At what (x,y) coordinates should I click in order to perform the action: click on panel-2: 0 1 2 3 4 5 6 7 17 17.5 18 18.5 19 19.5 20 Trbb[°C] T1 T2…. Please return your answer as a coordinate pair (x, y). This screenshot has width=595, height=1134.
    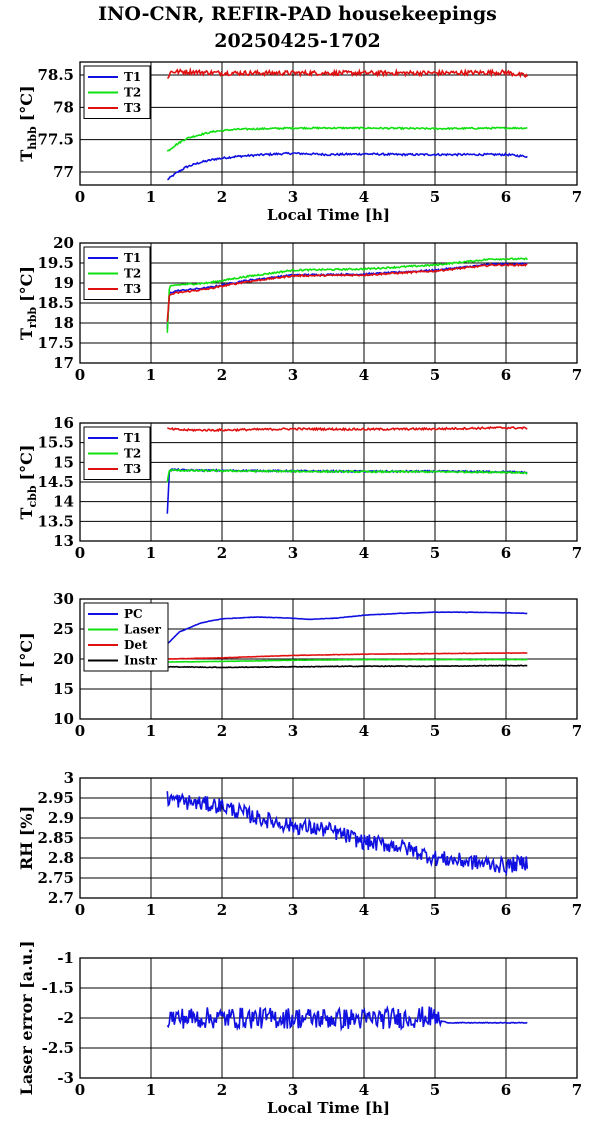
    Looking at the image, I should click on (299, 309).